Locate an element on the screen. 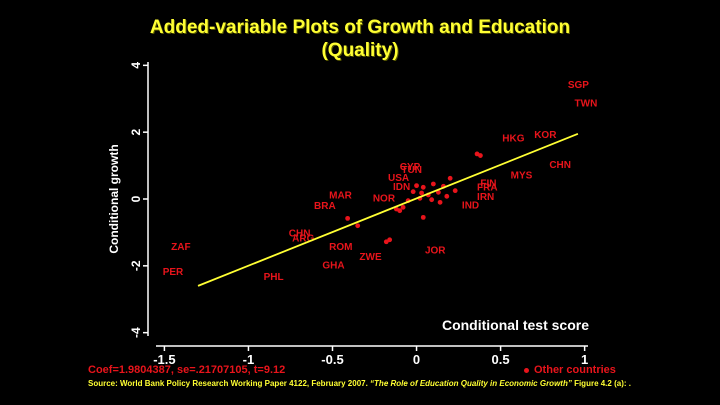  data-point-mar: MAR is located at coordinates (341, 195).